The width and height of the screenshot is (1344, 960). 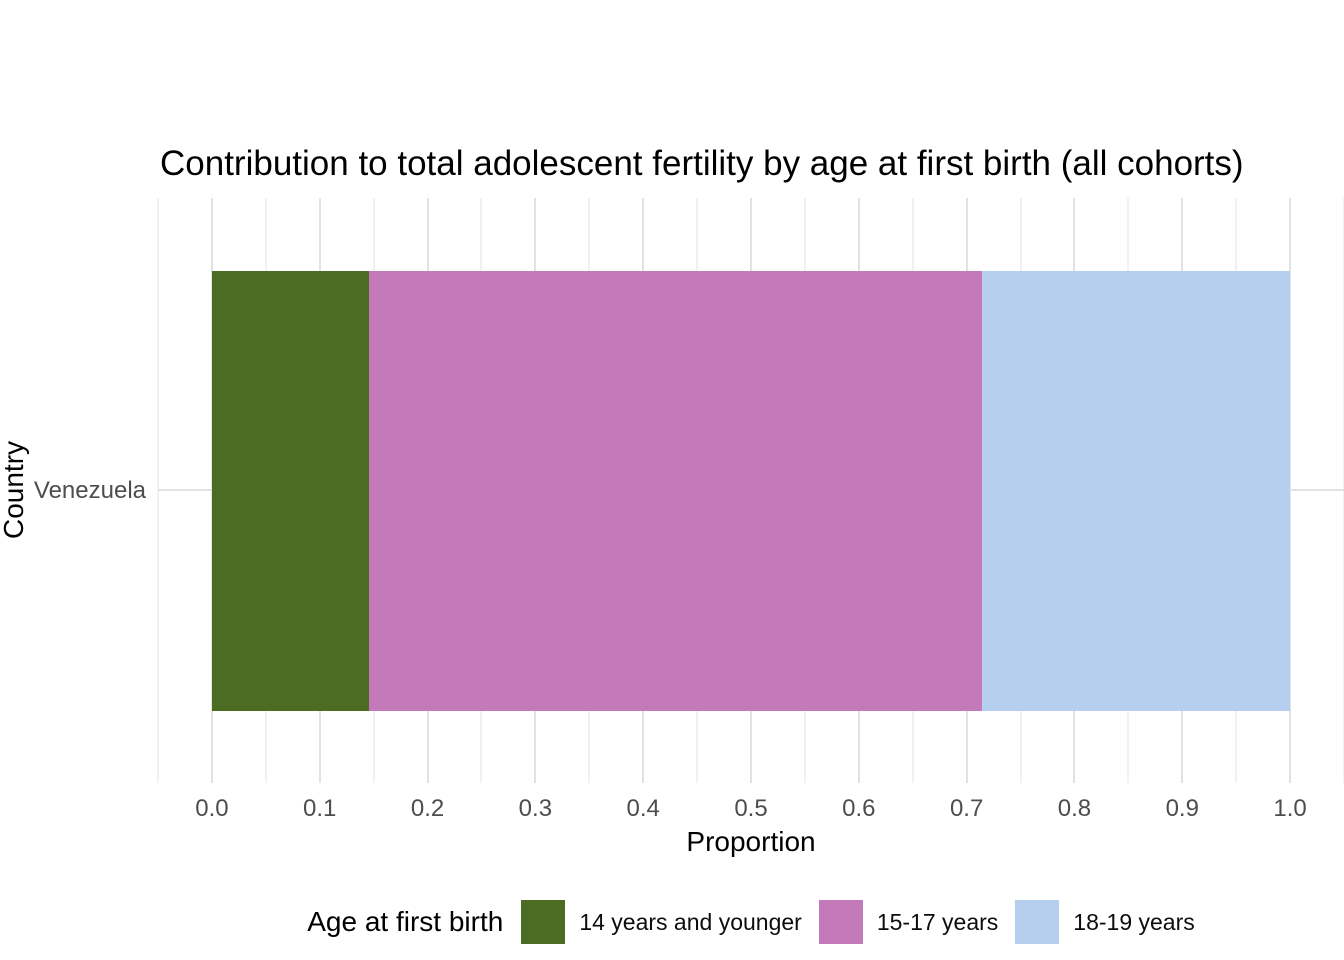 What do you see at coordinates (859, 808) in the screenshot?
I see `x-tick-label-0-6: 0.6` at bounding box center [859, 808].